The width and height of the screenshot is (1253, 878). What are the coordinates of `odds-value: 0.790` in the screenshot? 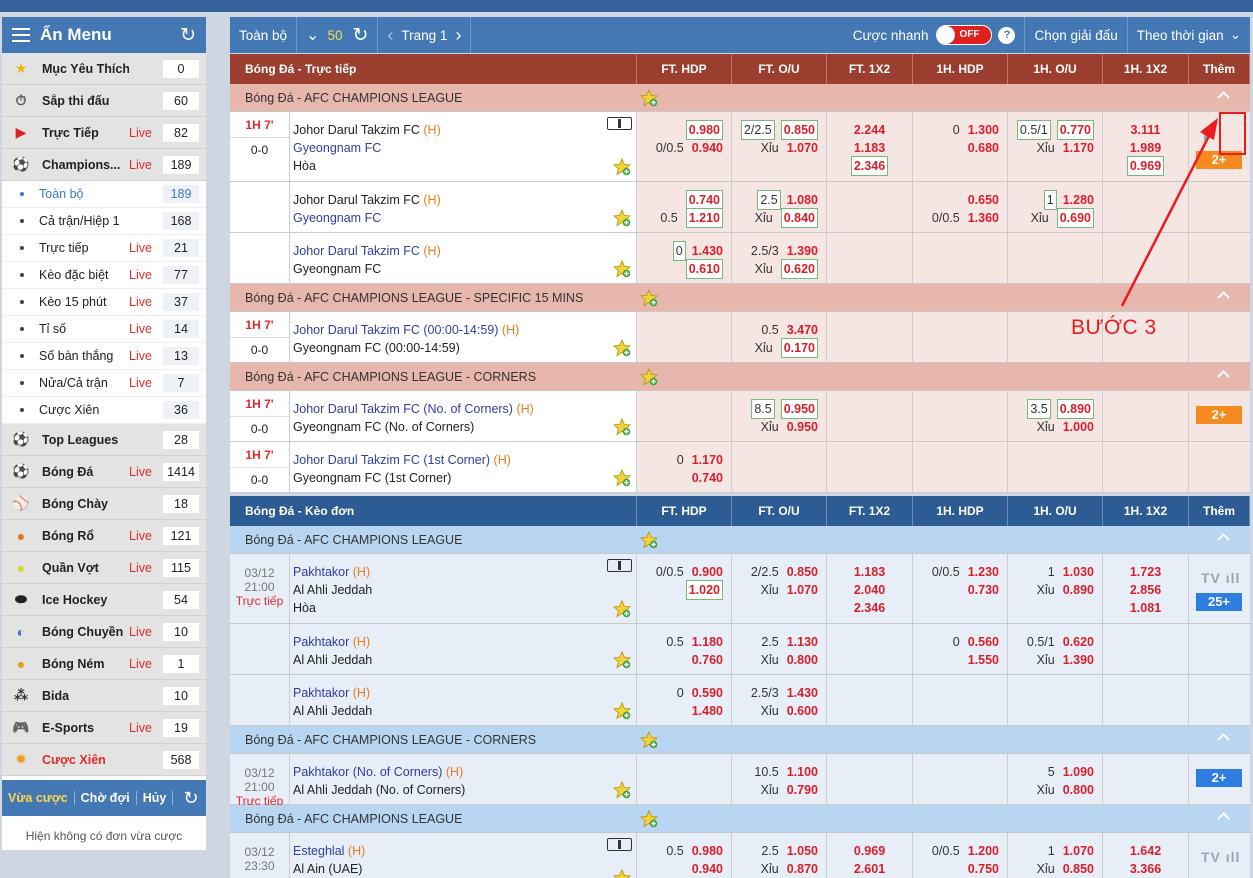 It's located at (802, 790).